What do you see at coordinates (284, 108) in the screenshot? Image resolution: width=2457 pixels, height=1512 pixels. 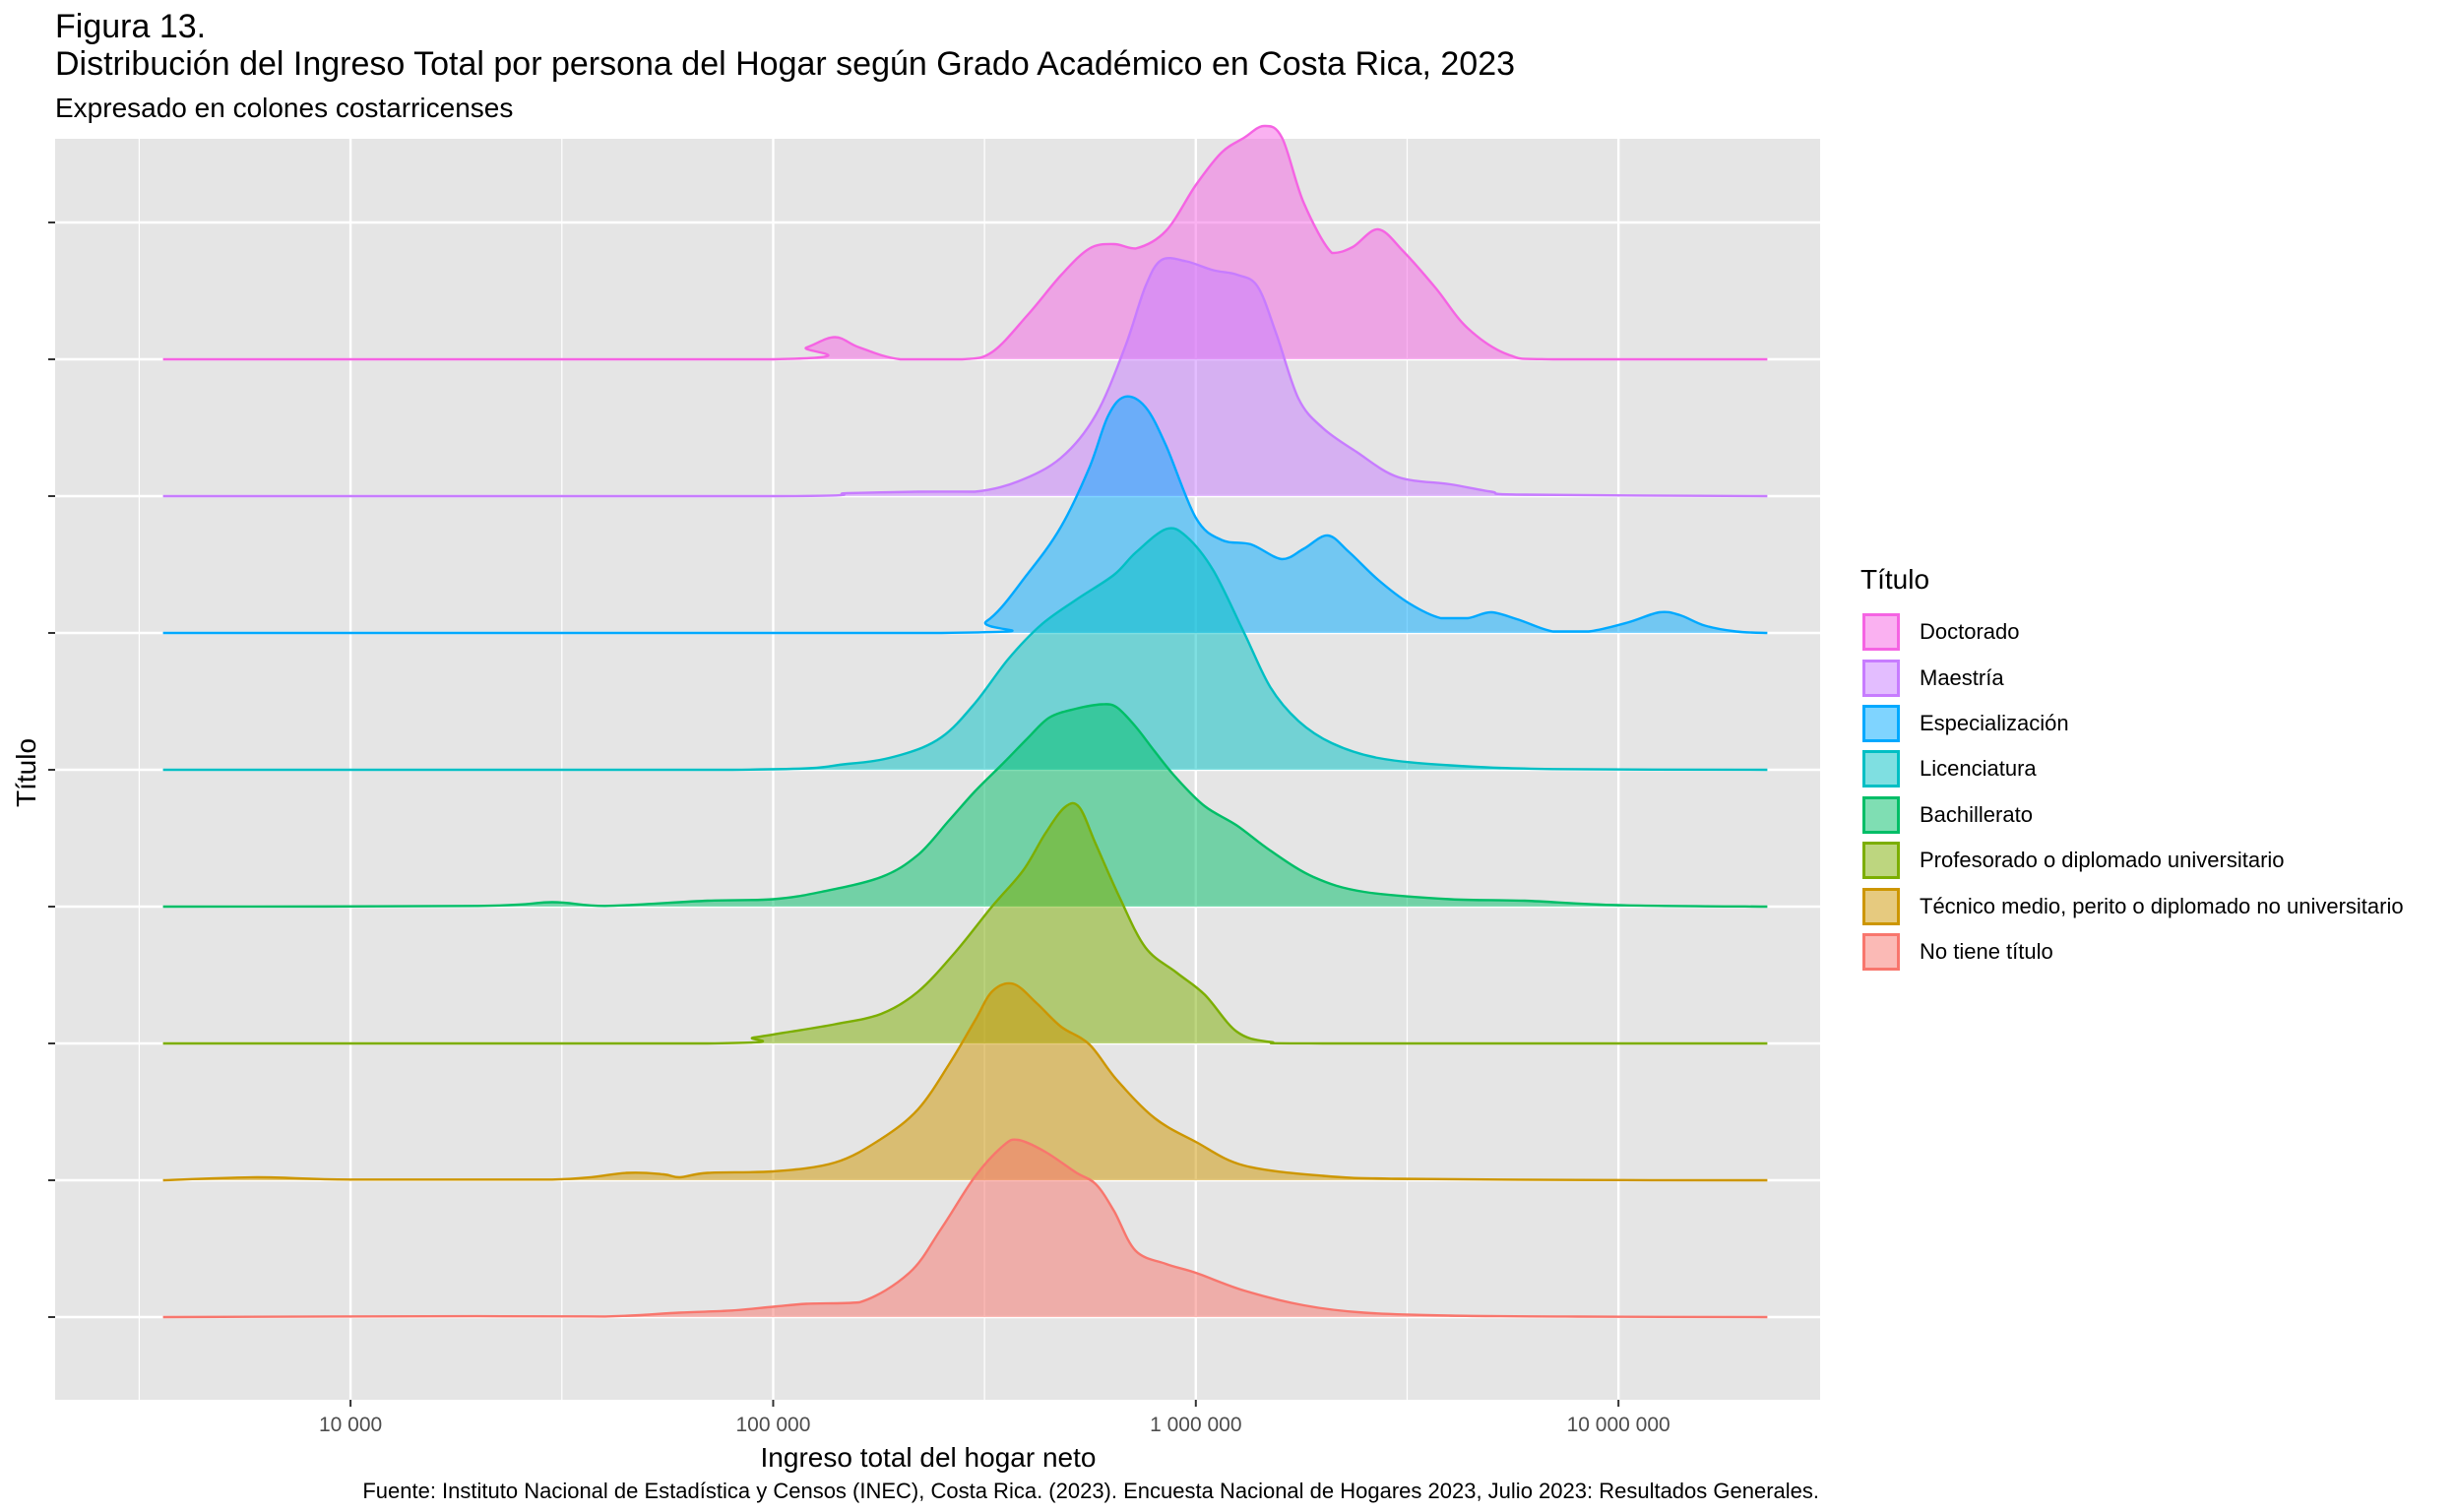 I see `chart-subtitle: Expresado en colones costarricenses` at bounding box center [284, 108].